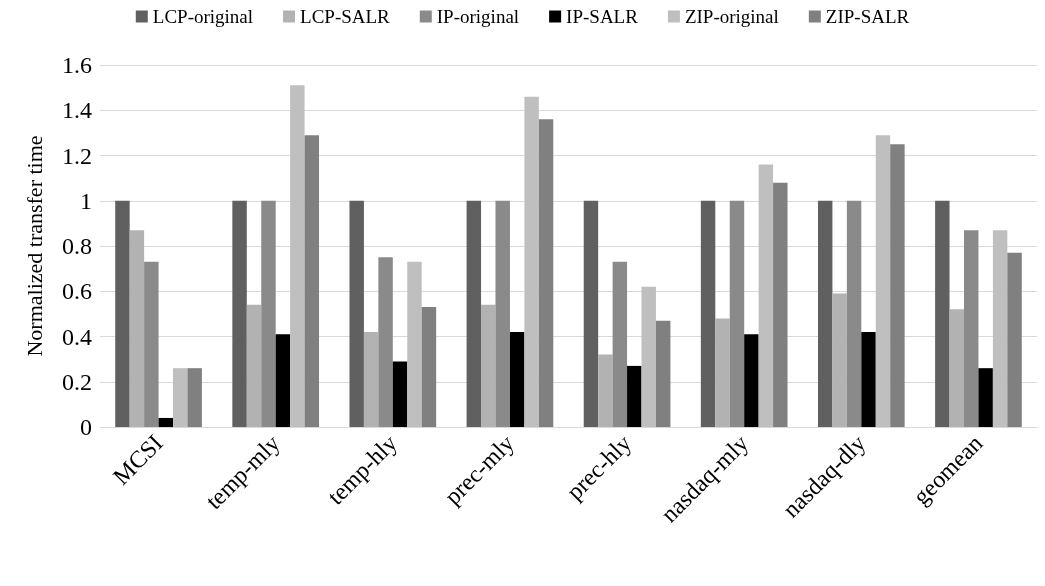  Describe the element at coordinates (77, 291) in the screenshot. I see `y-tick-label: 0.6` at that location.